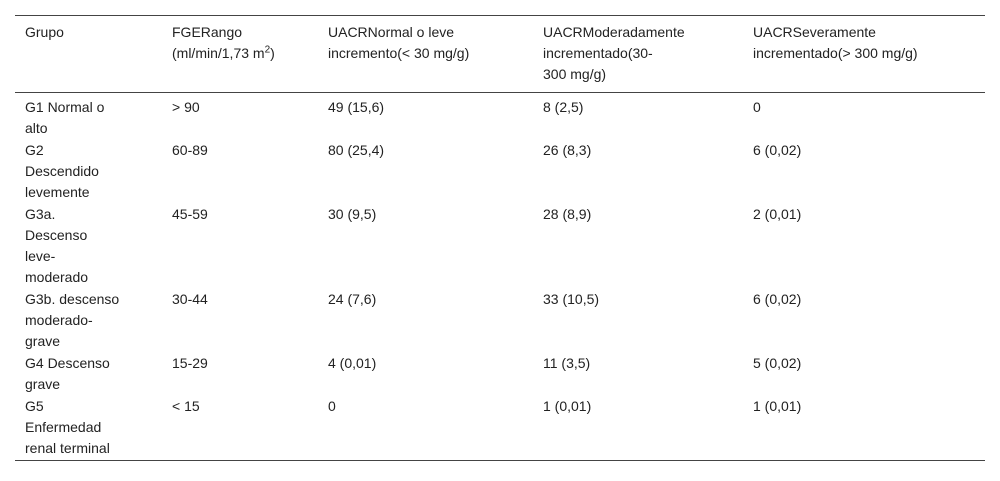  What do you see at coordinates (638, 374) in the screenshot?
I see `table-cell: 11 (3,5)` at bounding box center [638, 374].